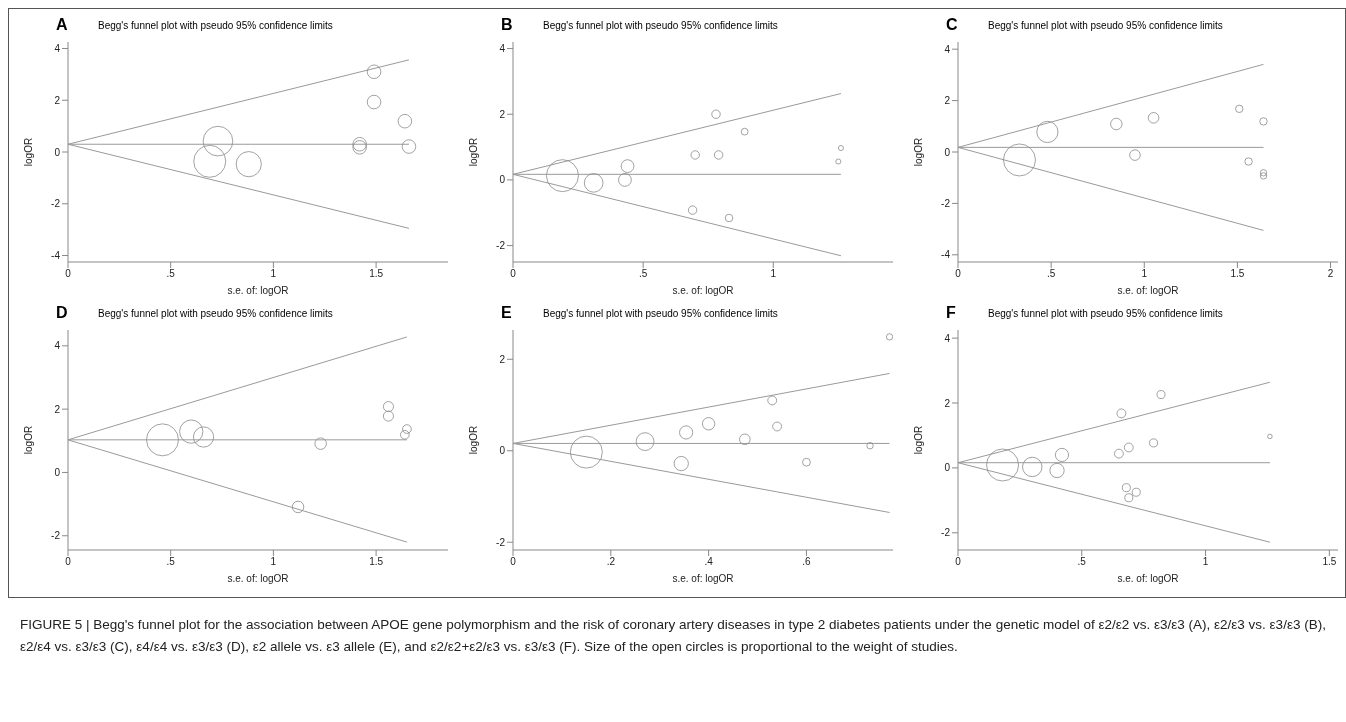 The width and height of the screenshot is (1346, 722). What do you see at coordinates (673, 636) in the screenshot?
I see `caption: FIGURE 5 | Begg's funnel plot for the association between APOE gene polymorphism and the risk of coronary artery diseases in type 2 diabetes patients under the genetic model of ε2/ε2 vs. ε3/ε3 (A), ε2/ε3 vs. ε3/ε3 (B), ε2/ε4 vs. ε3/ε3 (C), ε4/ε4 vs. ε3/ε3 (D), ε2 allele vs. ε3 allele (E), and ε2/ε2+ε2/ε3 vs. ε3/ε3 (F). Size of the open circles is proportional to the weight of studies.` at bounding box center [673, 636].